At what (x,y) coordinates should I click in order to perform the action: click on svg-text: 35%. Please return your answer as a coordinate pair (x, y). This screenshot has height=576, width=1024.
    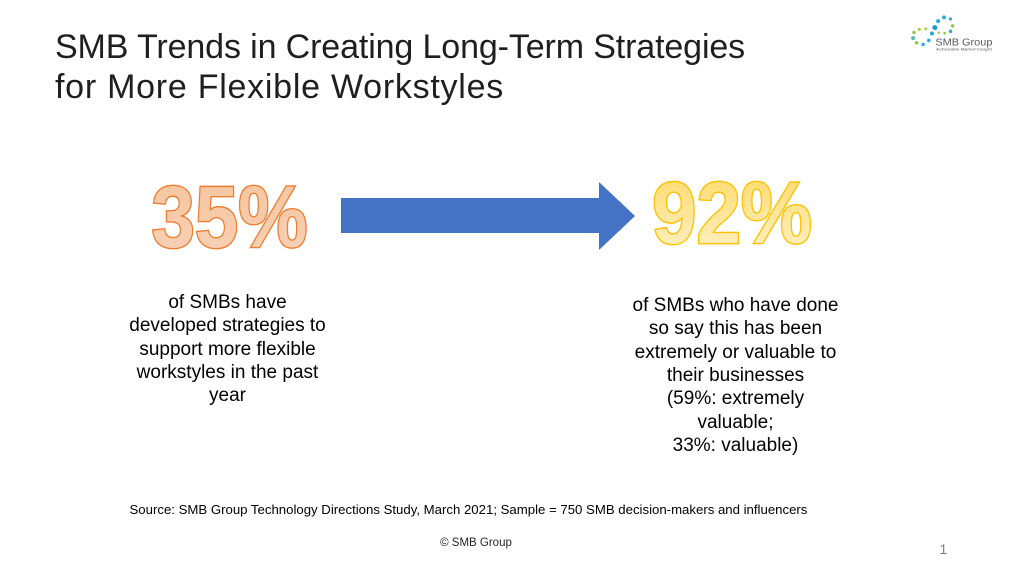
    Looking at the image, I should click on (230, 217).